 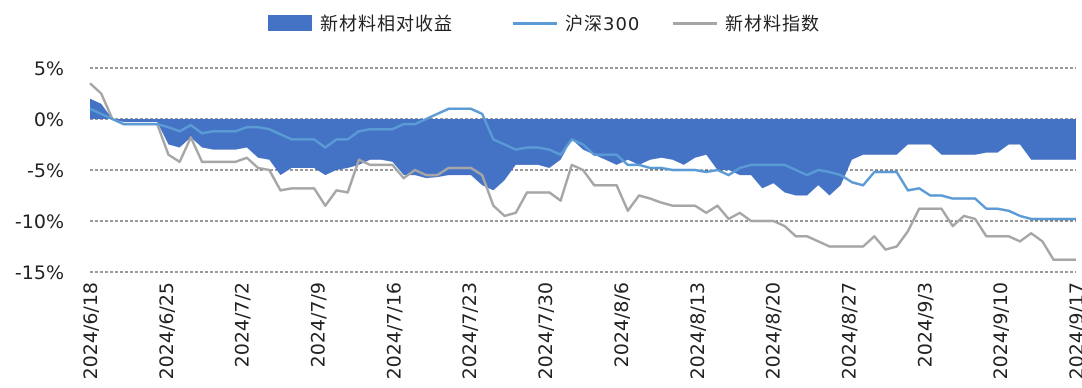 I want to click on x-tick-label: 2024/7/30, so click(x=546, y=330).